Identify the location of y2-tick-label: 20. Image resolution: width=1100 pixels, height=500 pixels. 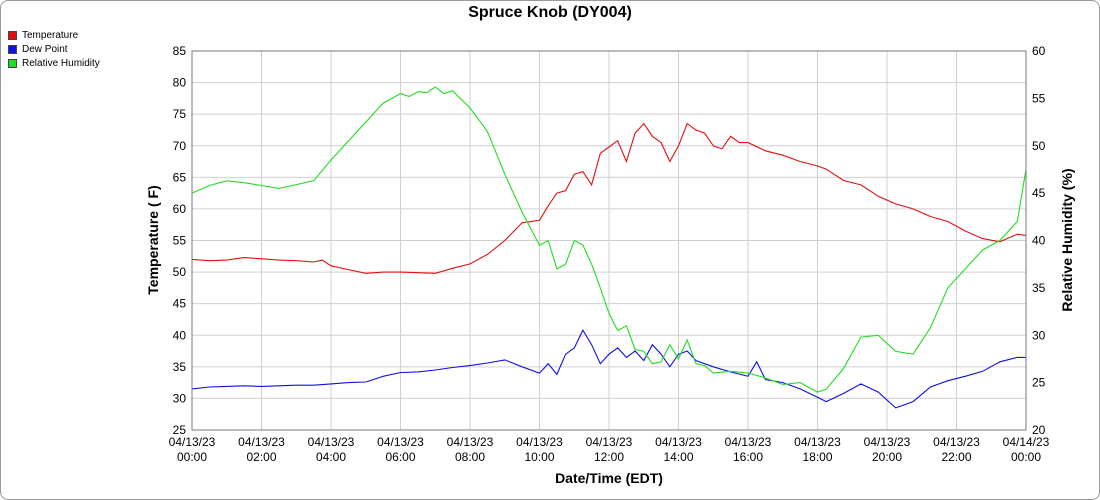
(1039, 430).